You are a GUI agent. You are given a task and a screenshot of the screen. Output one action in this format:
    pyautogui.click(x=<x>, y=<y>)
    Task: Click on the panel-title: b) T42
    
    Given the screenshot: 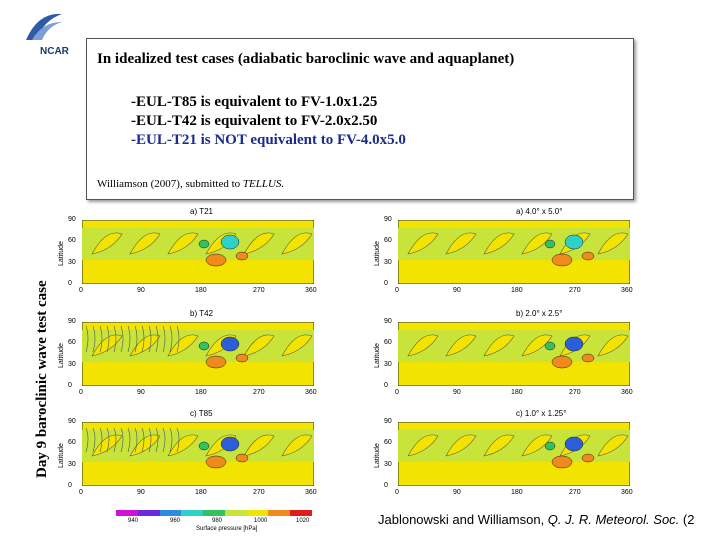 What is the action you would take?
    pyautogui.click(x=201, y=313)
    